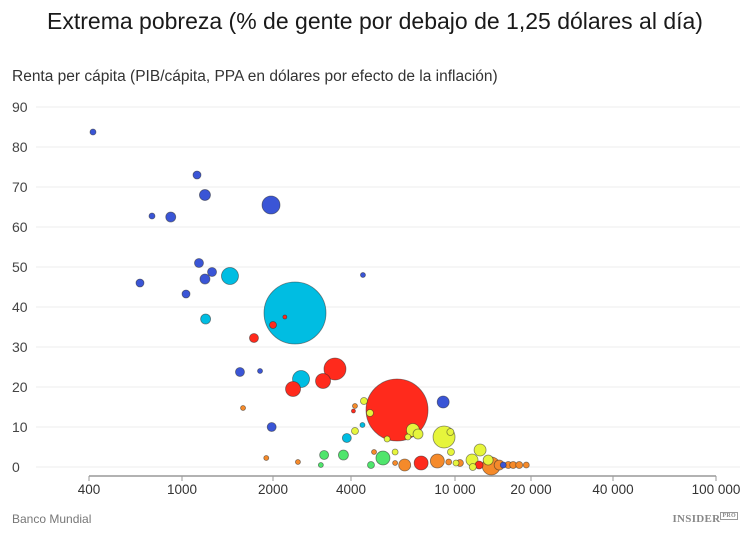 The image size is (750, 535). Describe the element at coordinates (20, 267) in the screenshot. I see `y-tick-label: 50` at that location.